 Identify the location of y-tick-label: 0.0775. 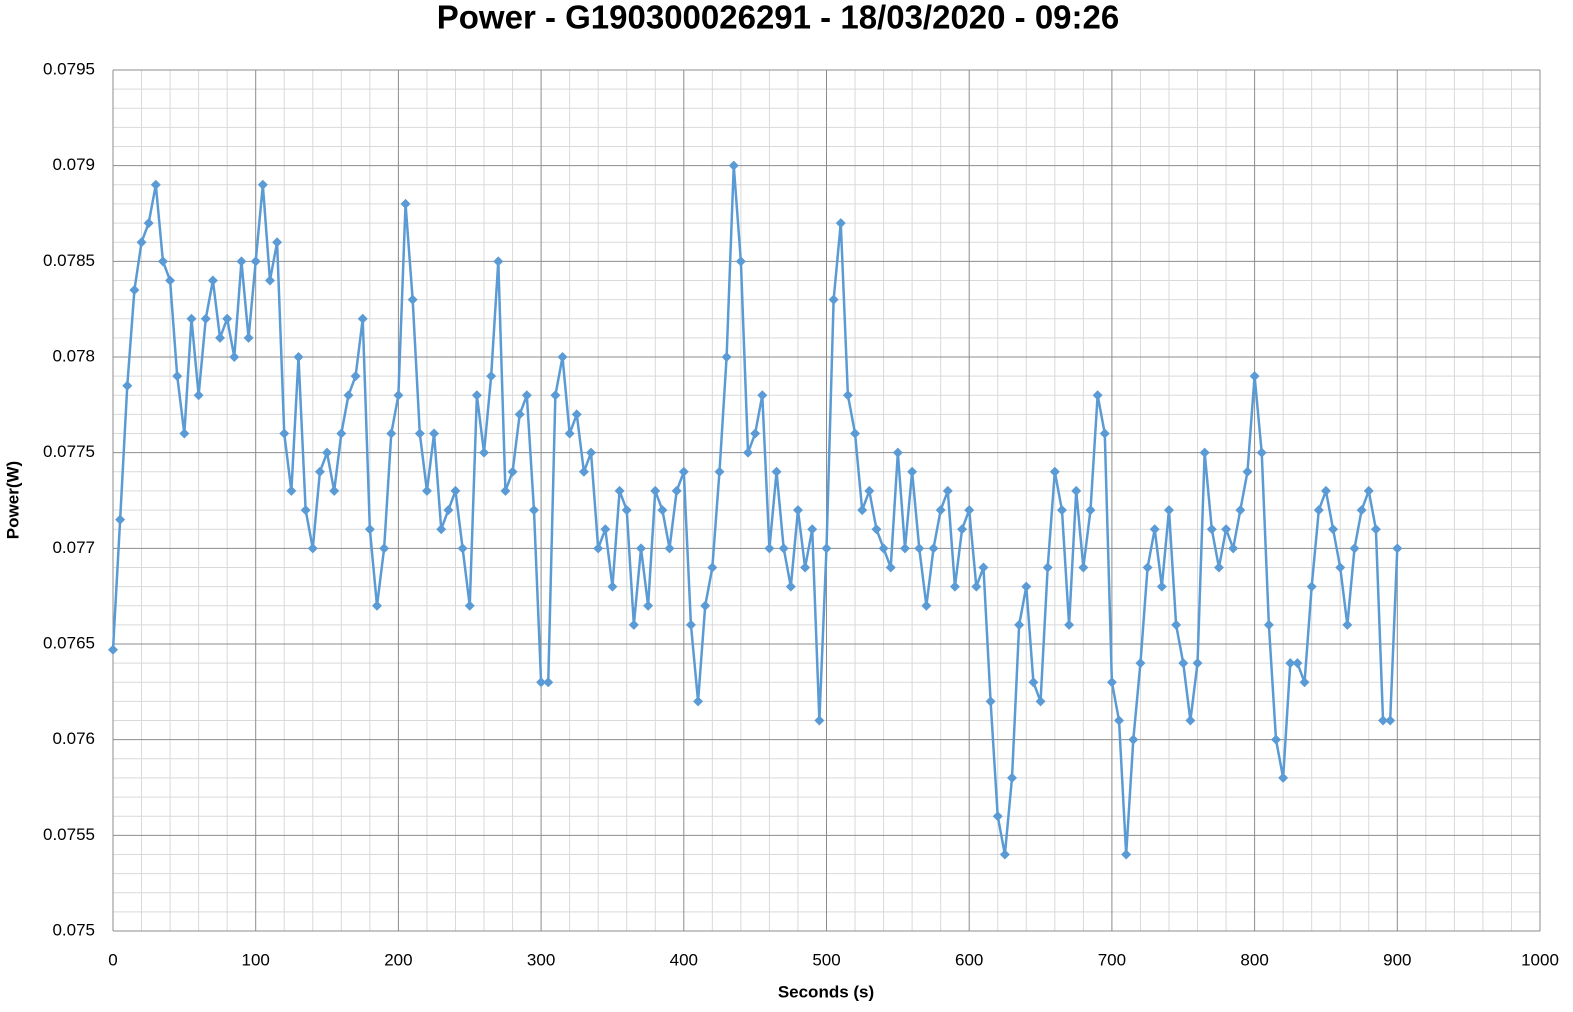
(69, 451).